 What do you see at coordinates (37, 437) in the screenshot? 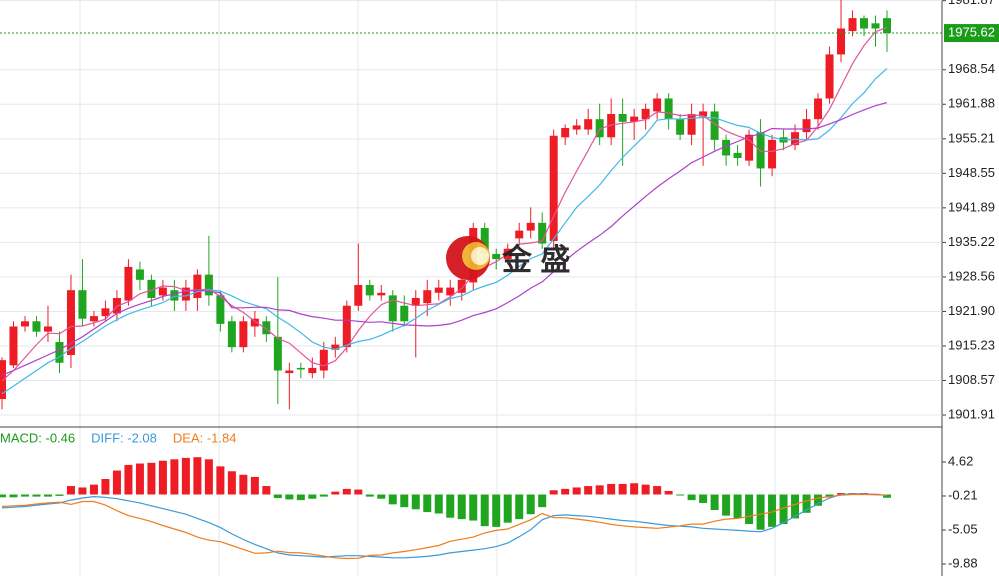
I see `indicator-label: MACD: -0.46` at bounding box center [37, 437].